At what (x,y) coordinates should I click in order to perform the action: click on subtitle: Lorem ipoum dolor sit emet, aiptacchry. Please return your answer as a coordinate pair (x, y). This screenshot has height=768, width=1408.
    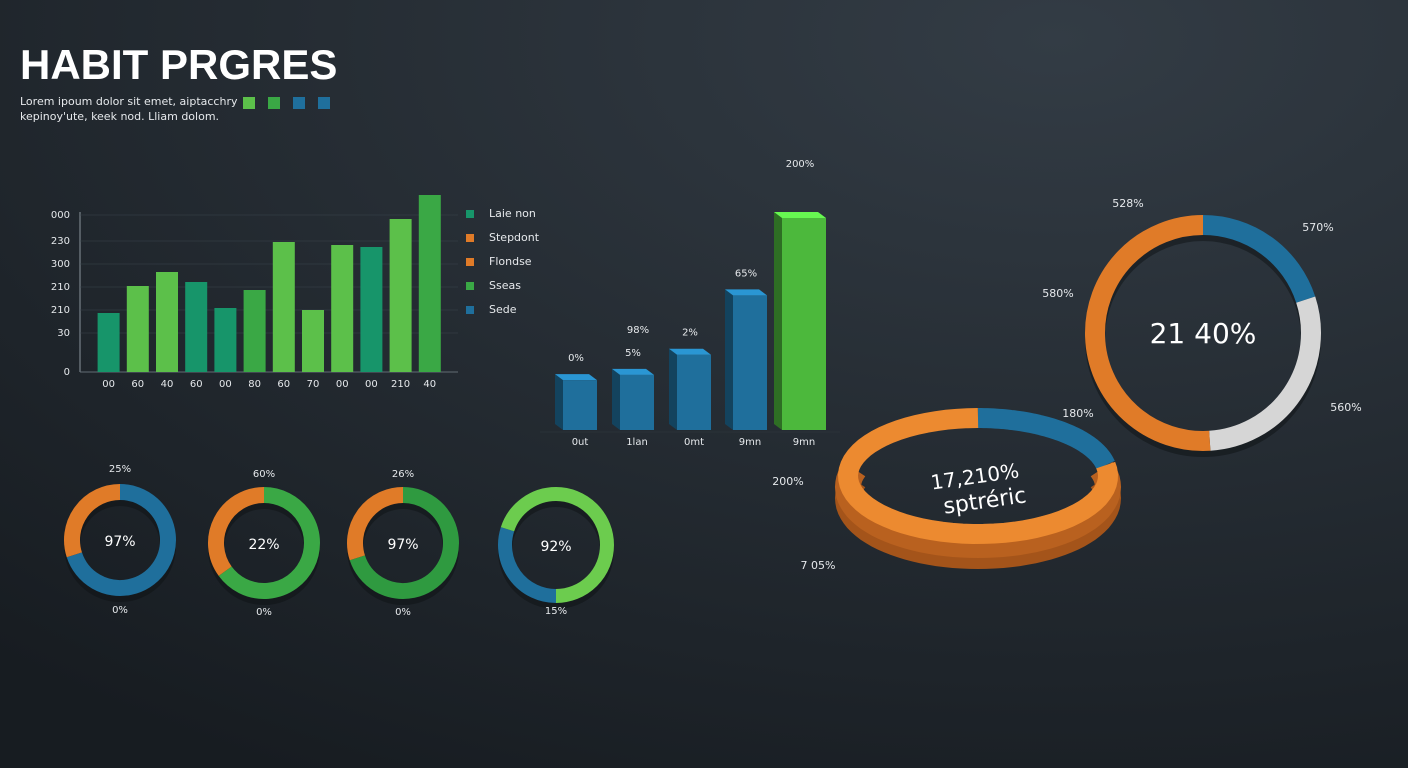
    Looking at the image, I should click on (129, 101).